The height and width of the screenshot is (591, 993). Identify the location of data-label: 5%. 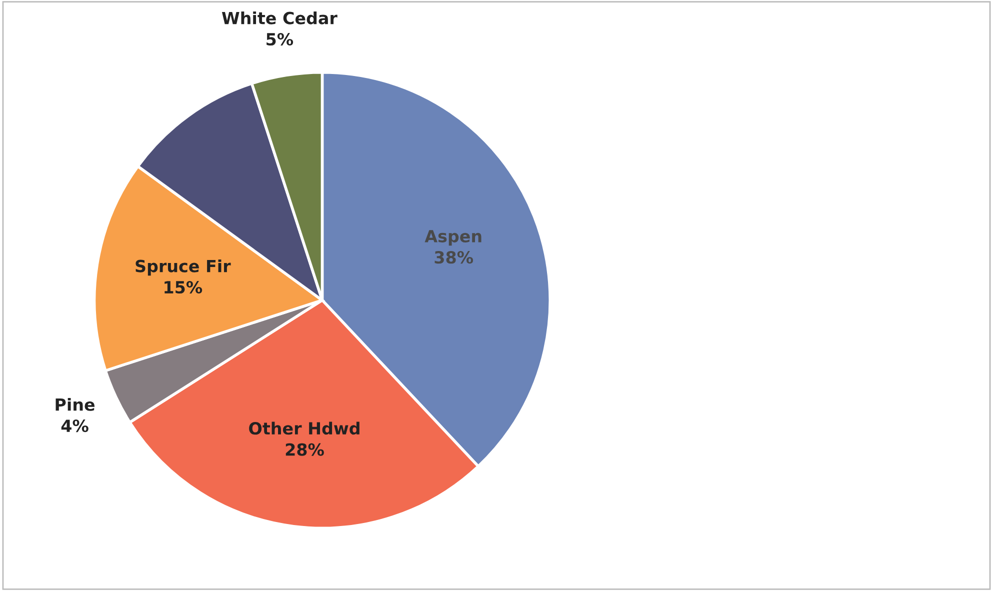
(280, 39).